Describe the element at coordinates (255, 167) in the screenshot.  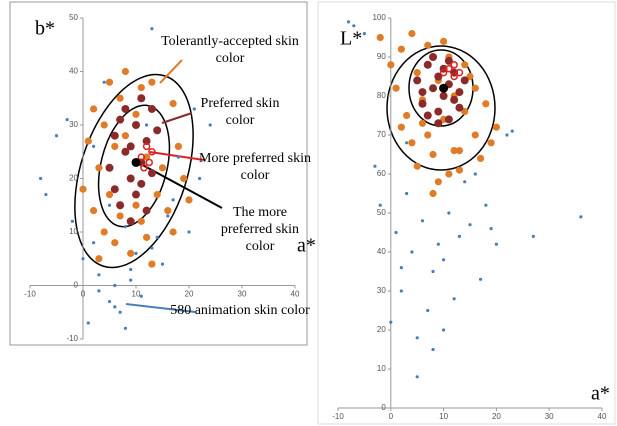
I see `annotation: More preferred skin color` at that location.